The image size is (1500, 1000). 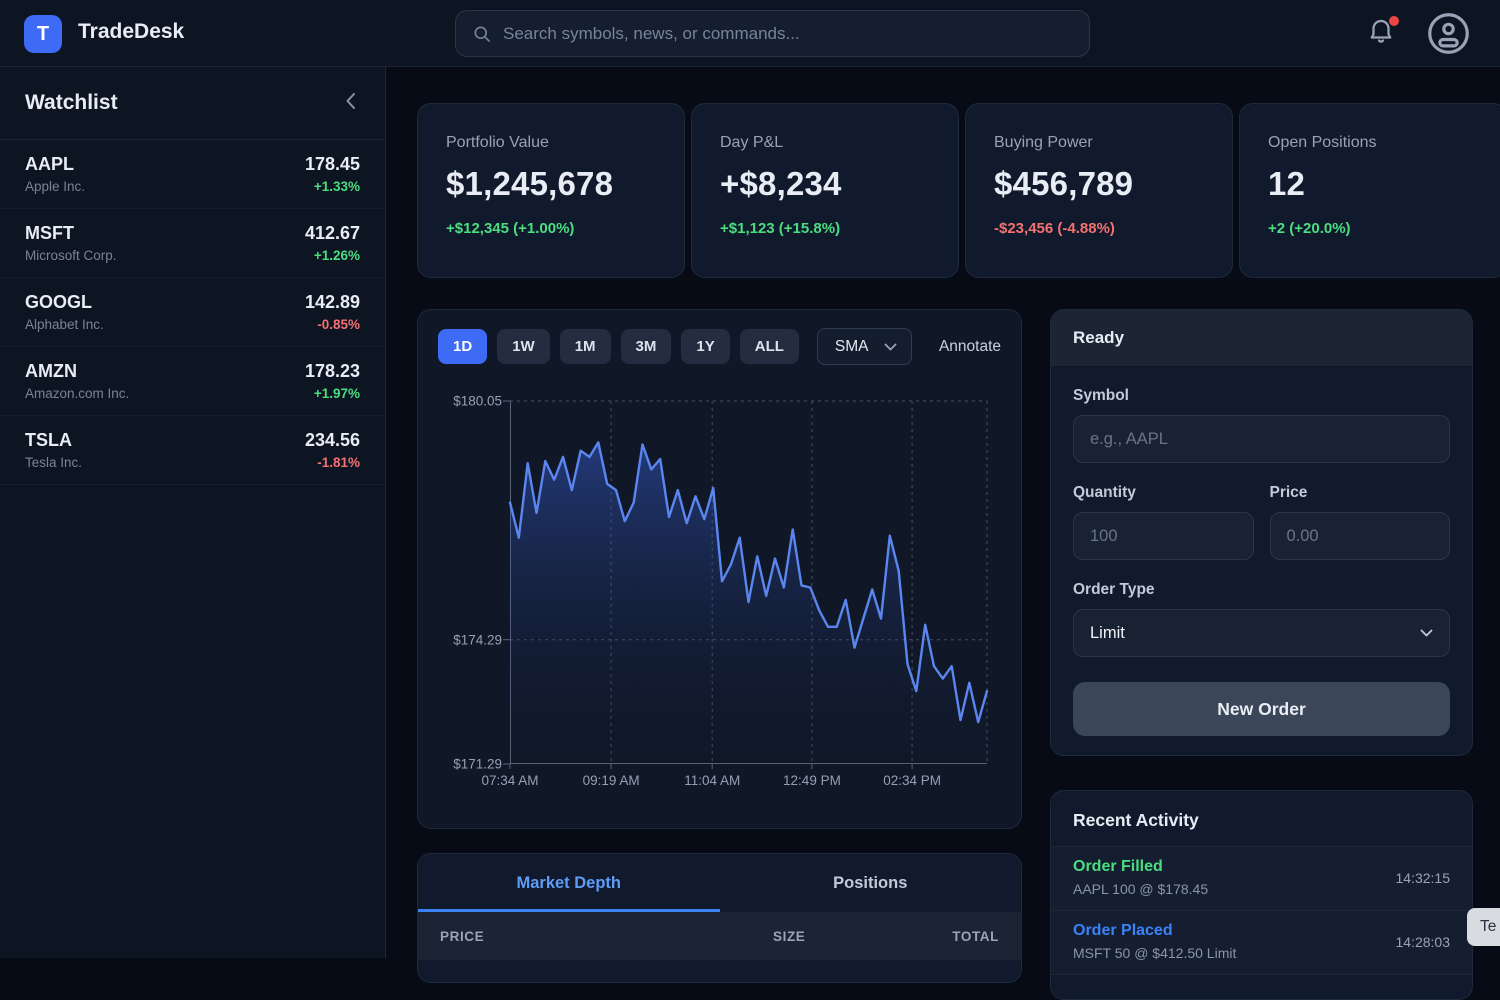 I want to click on company-name: Microsoft Corp., so click(x=71, y=255).